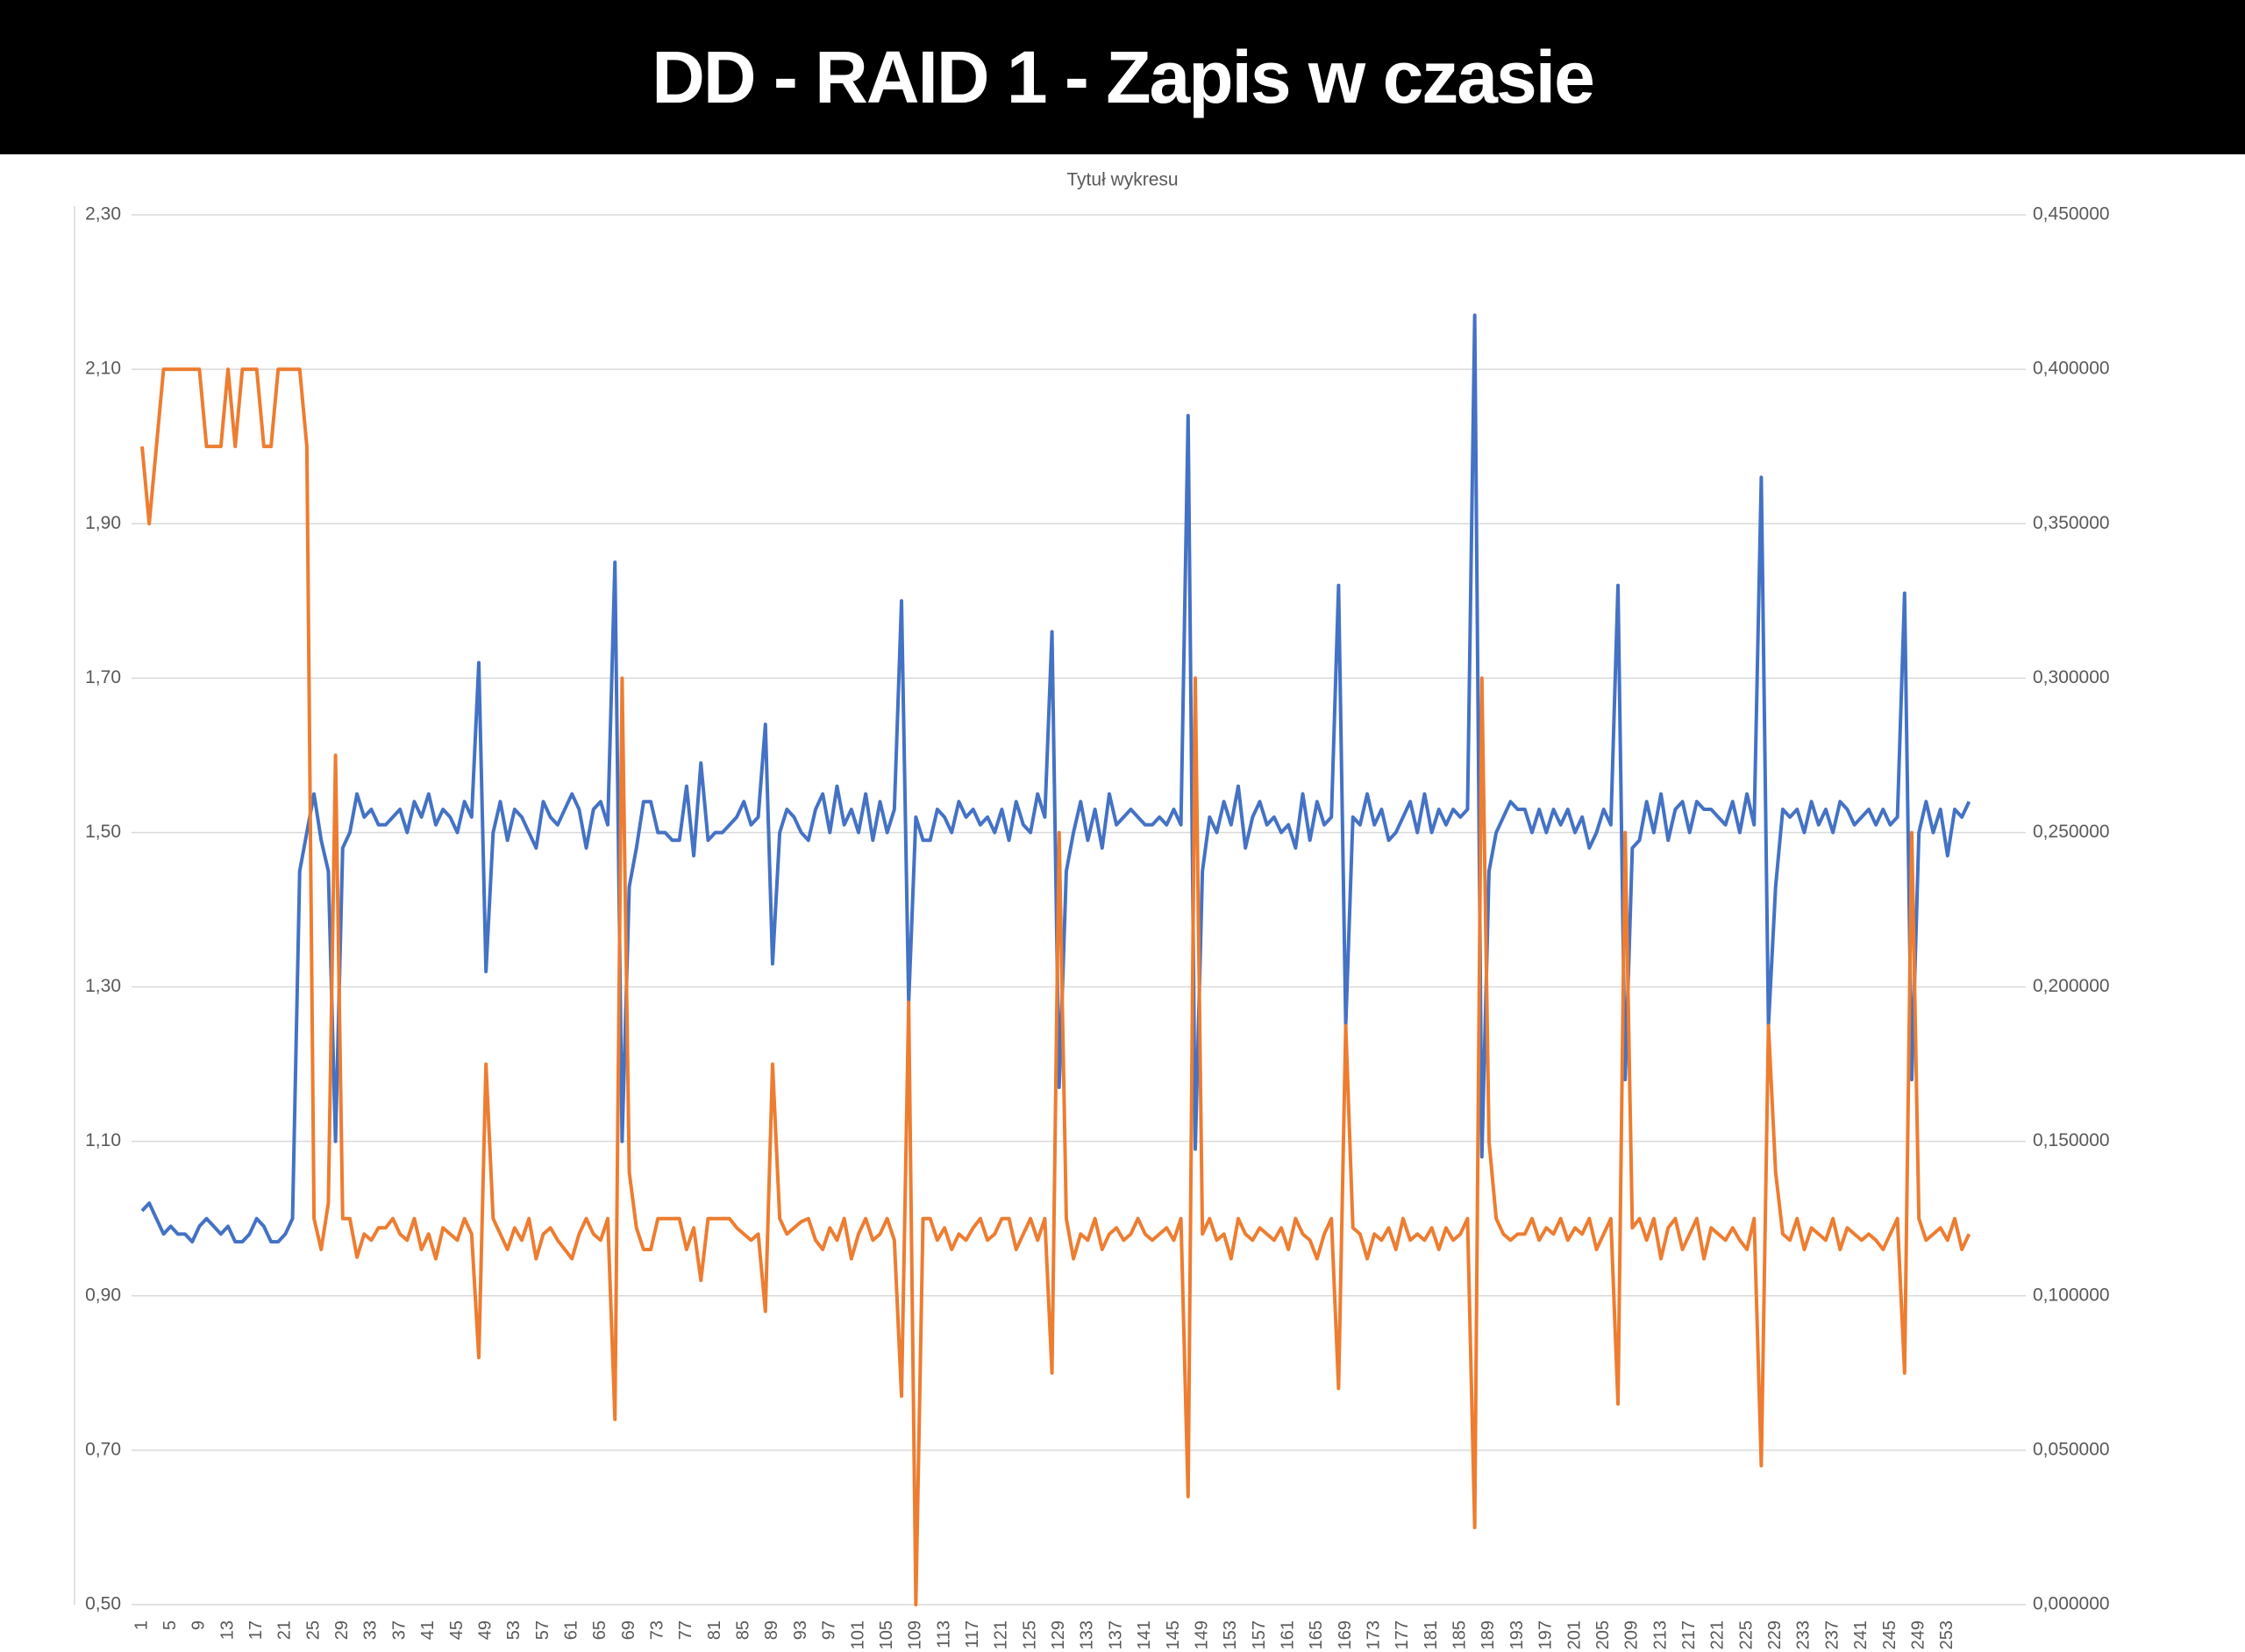 The image size is (2245, 1652). I want to click on x-tick-label: 165, so click(1316, 1634).